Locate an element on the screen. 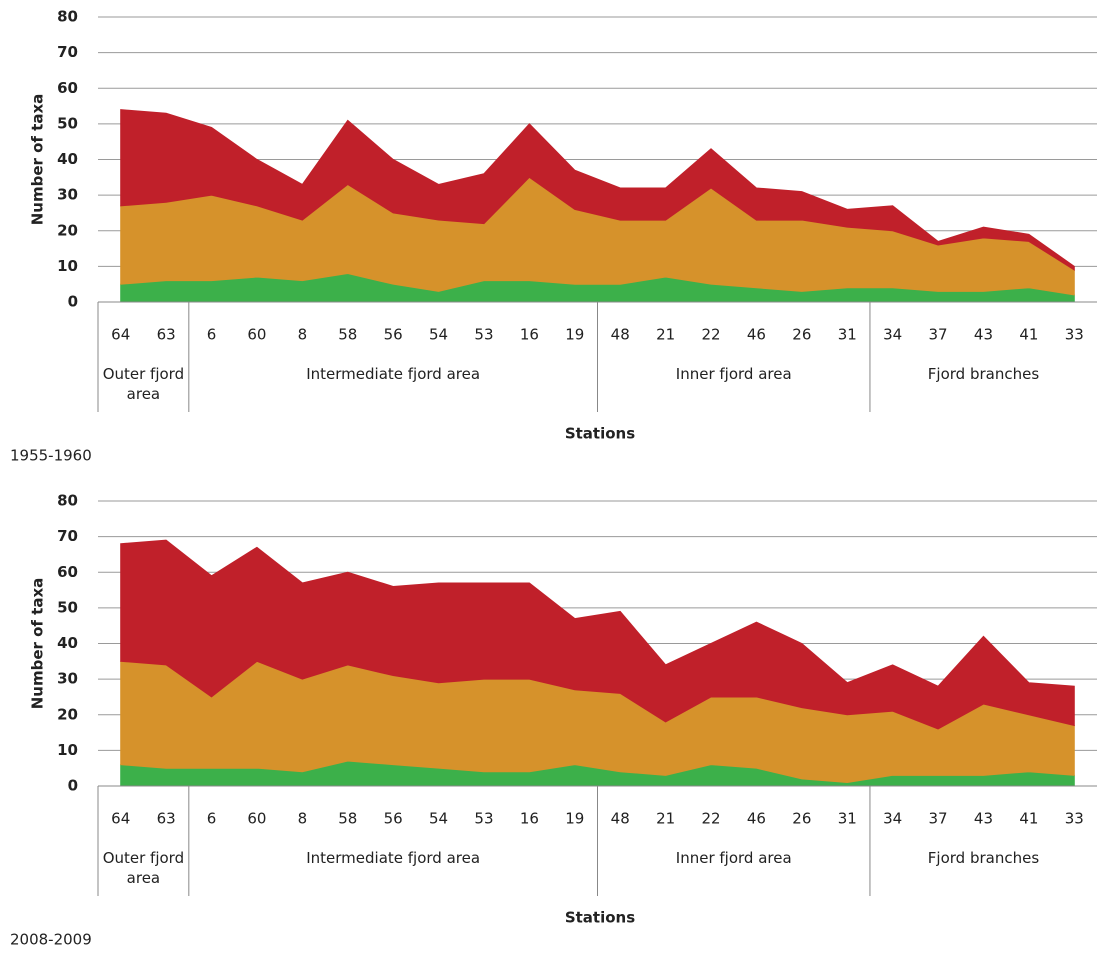 The image size is (1099, 955). chart-title: 1955-1960 is located at coordinates (51, 456).